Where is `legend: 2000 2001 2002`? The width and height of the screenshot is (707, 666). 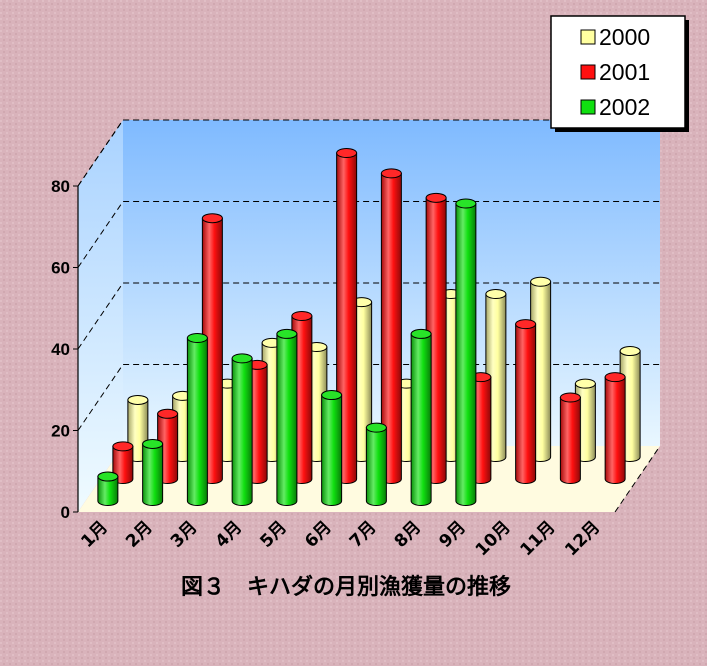 legend: 2000 2001 2002 is located at coordinates (619, 73).